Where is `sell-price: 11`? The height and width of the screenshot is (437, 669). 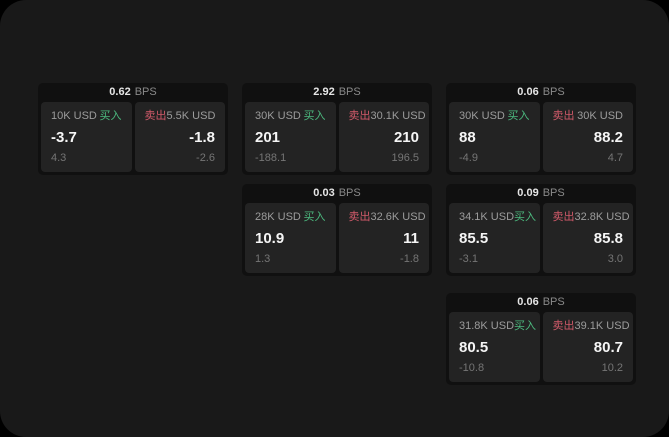 sell-price: 11 is located at coordinates (411, 238).